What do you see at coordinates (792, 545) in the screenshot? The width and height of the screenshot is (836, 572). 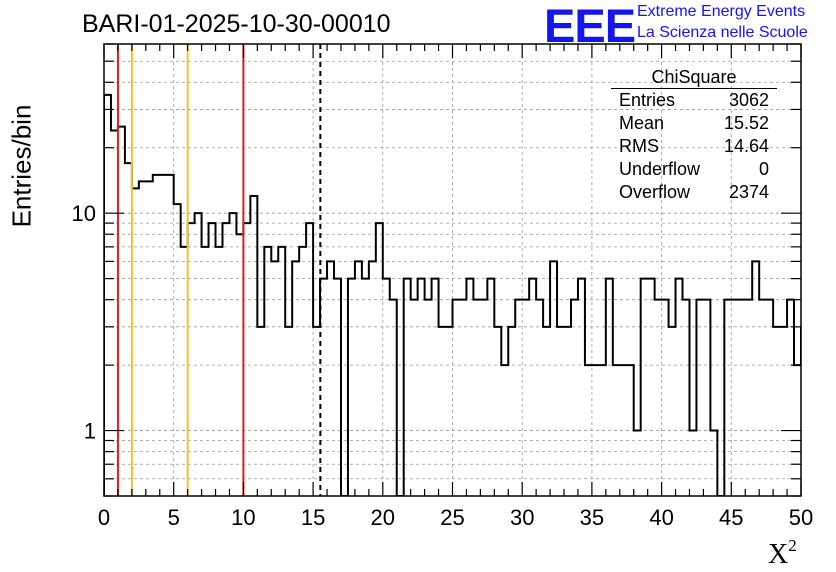 I see `x-axis-label-sup: 2` at bounding box center [792, 545].